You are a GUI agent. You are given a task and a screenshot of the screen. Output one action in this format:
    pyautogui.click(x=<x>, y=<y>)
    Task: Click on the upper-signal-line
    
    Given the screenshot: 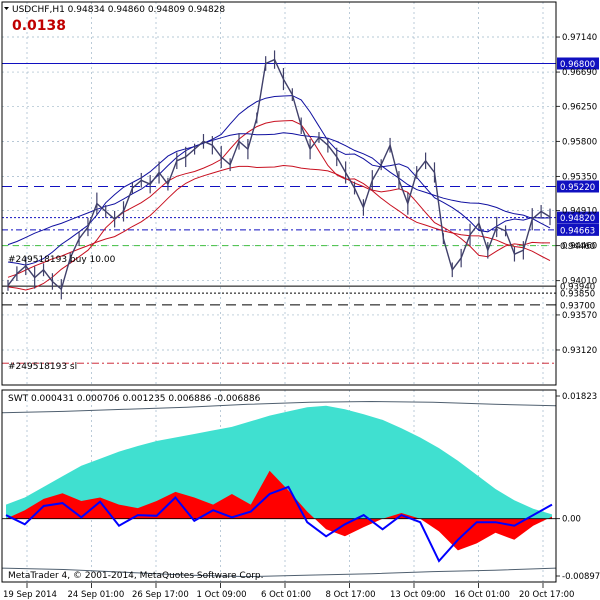 What is the action you would take?
    pyautogui.click(x=279, y=407)
    